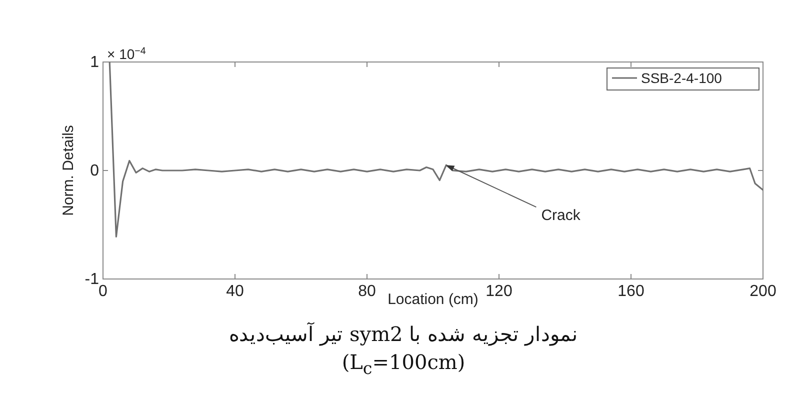 The width and height of the screenshot is (807, 411). What do you see at coordinates (404, 334) in the screenshot?
I see `text: نمودار تجزیه شده با sym2 تیر آسیب‌دیده` at bounding box center [404, 334].